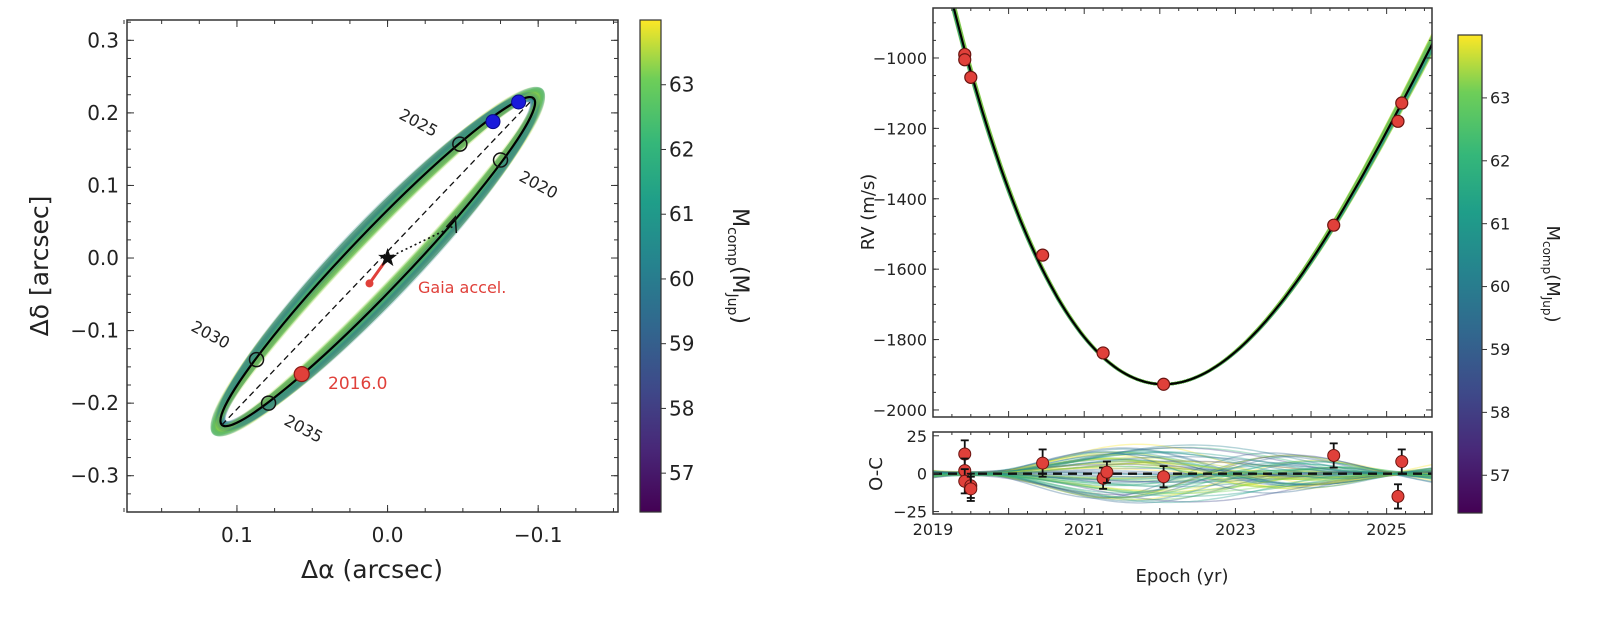 This screenshot has width=1600, height=620. I want to click on oc-y-tick-label: −25, so click(910, 512).